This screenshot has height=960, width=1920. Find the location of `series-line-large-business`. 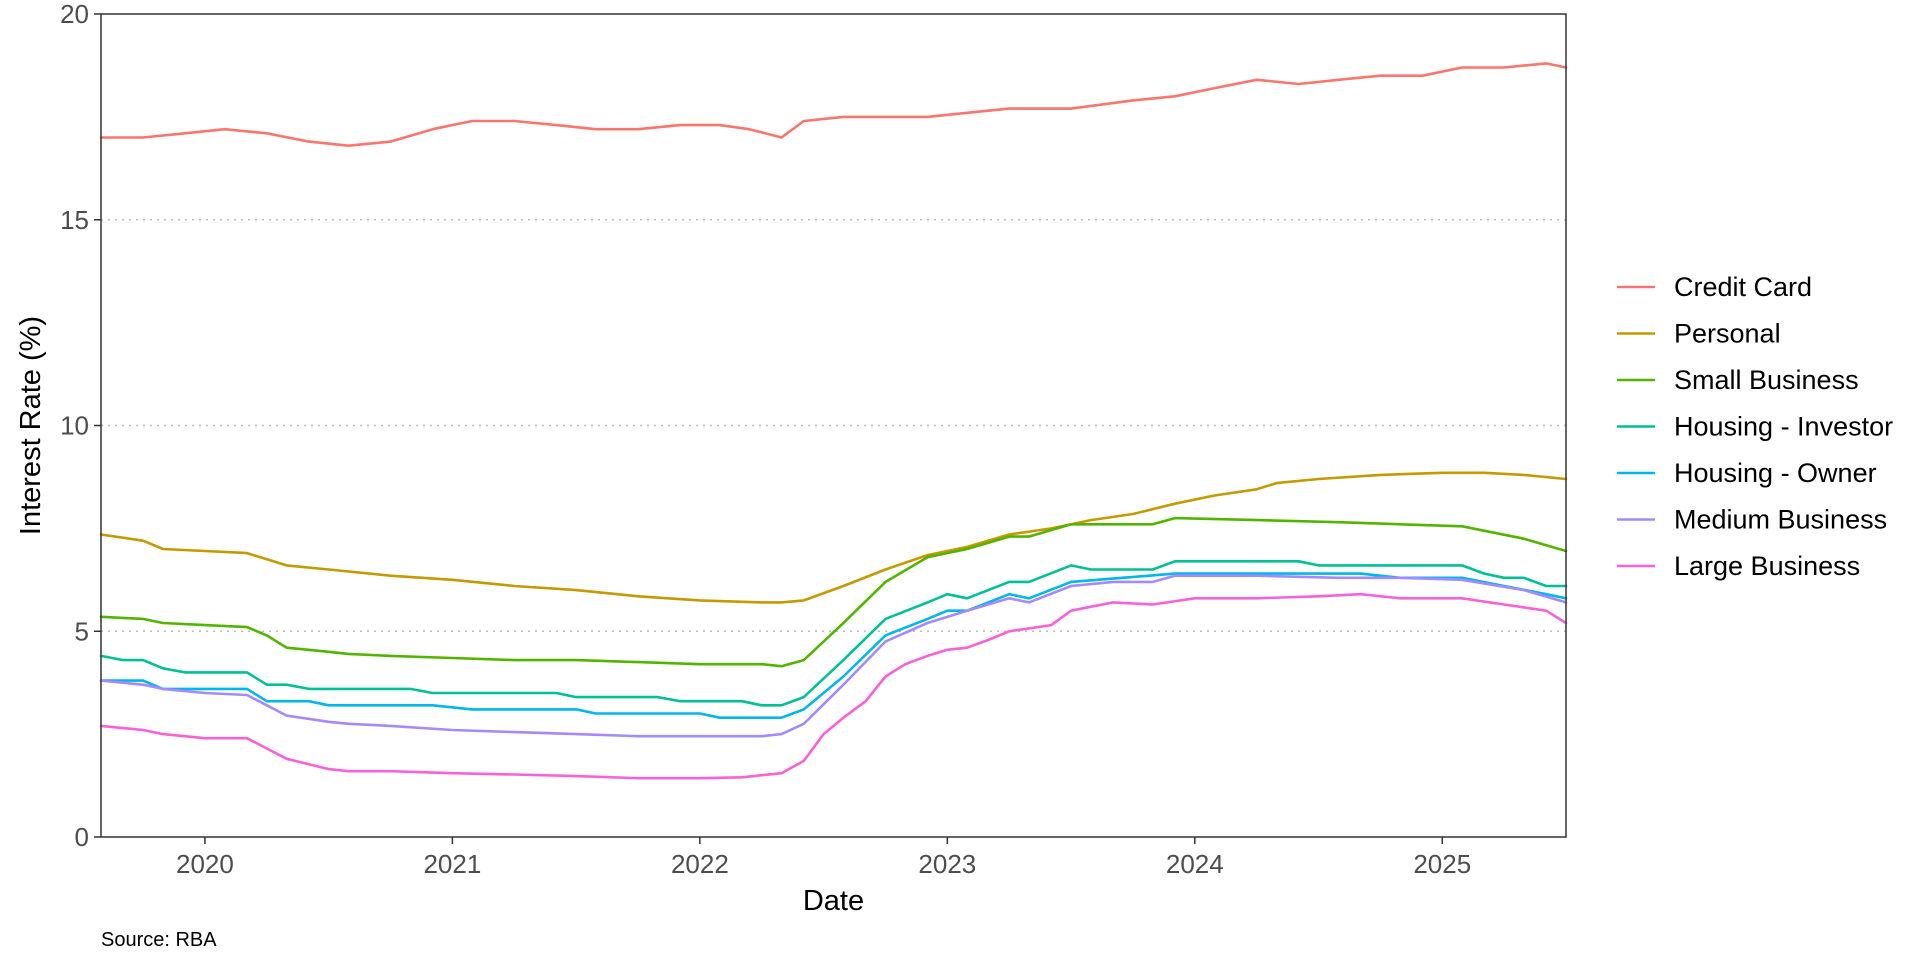

series-line-large-business is located at coordinates (833, 686).